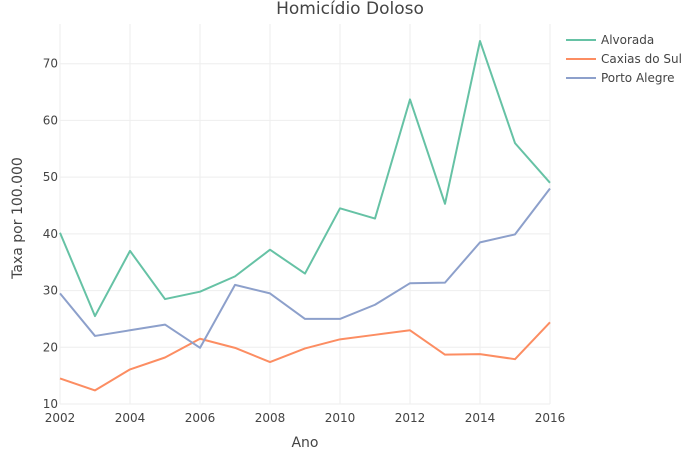  I want to click on y-tick-label: 50, so click(50, 177).